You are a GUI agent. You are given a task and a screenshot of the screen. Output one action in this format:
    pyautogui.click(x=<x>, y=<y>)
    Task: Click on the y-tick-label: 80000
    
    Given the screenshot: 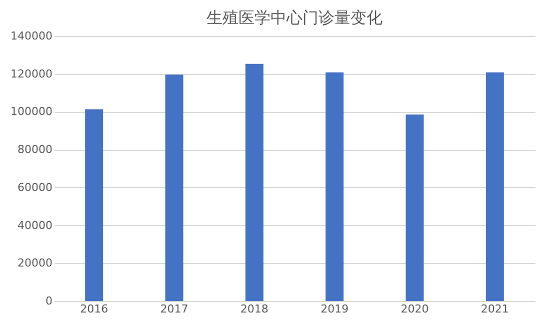 What is the action you would take?
    pyautogui.click(x=35, y=149)
    